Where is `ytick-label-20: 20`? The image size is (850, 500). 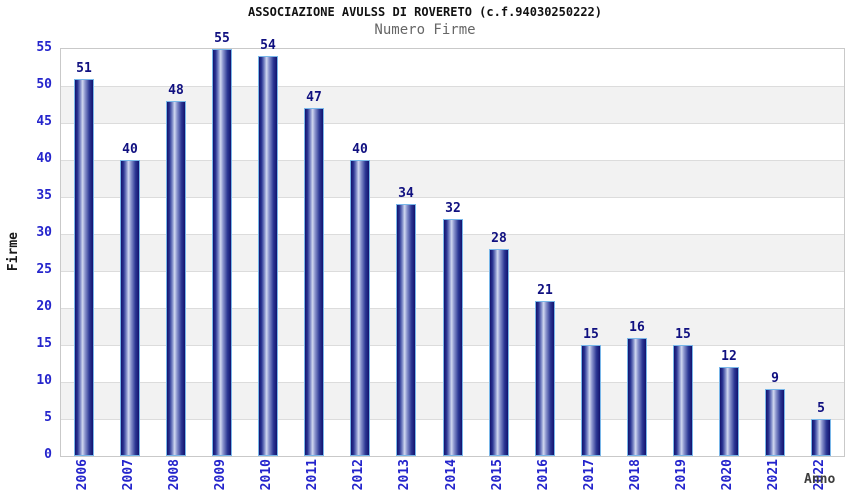 ytick-label-20: 20 is located at coordinates (44, 306).